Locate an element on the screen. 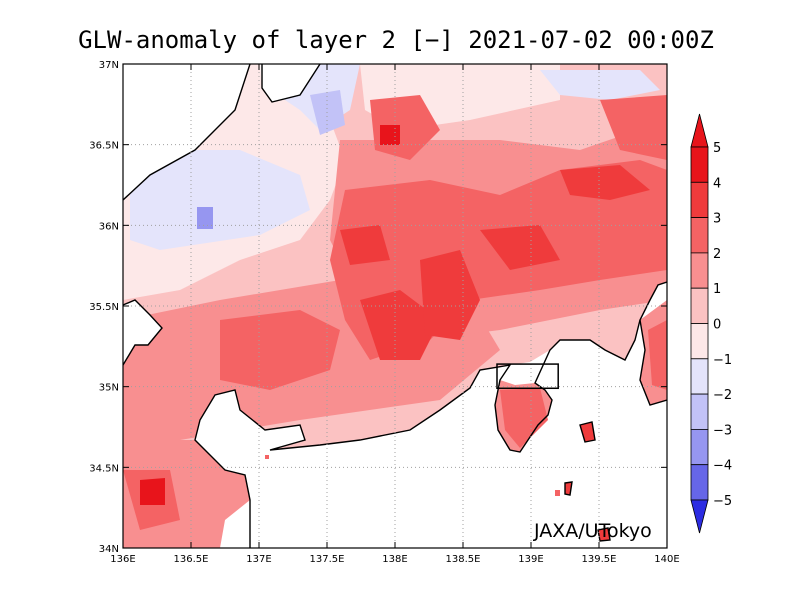 The image size is (792, 612). lat-tick-label: 34.5N is located at coordinates (104, 468).